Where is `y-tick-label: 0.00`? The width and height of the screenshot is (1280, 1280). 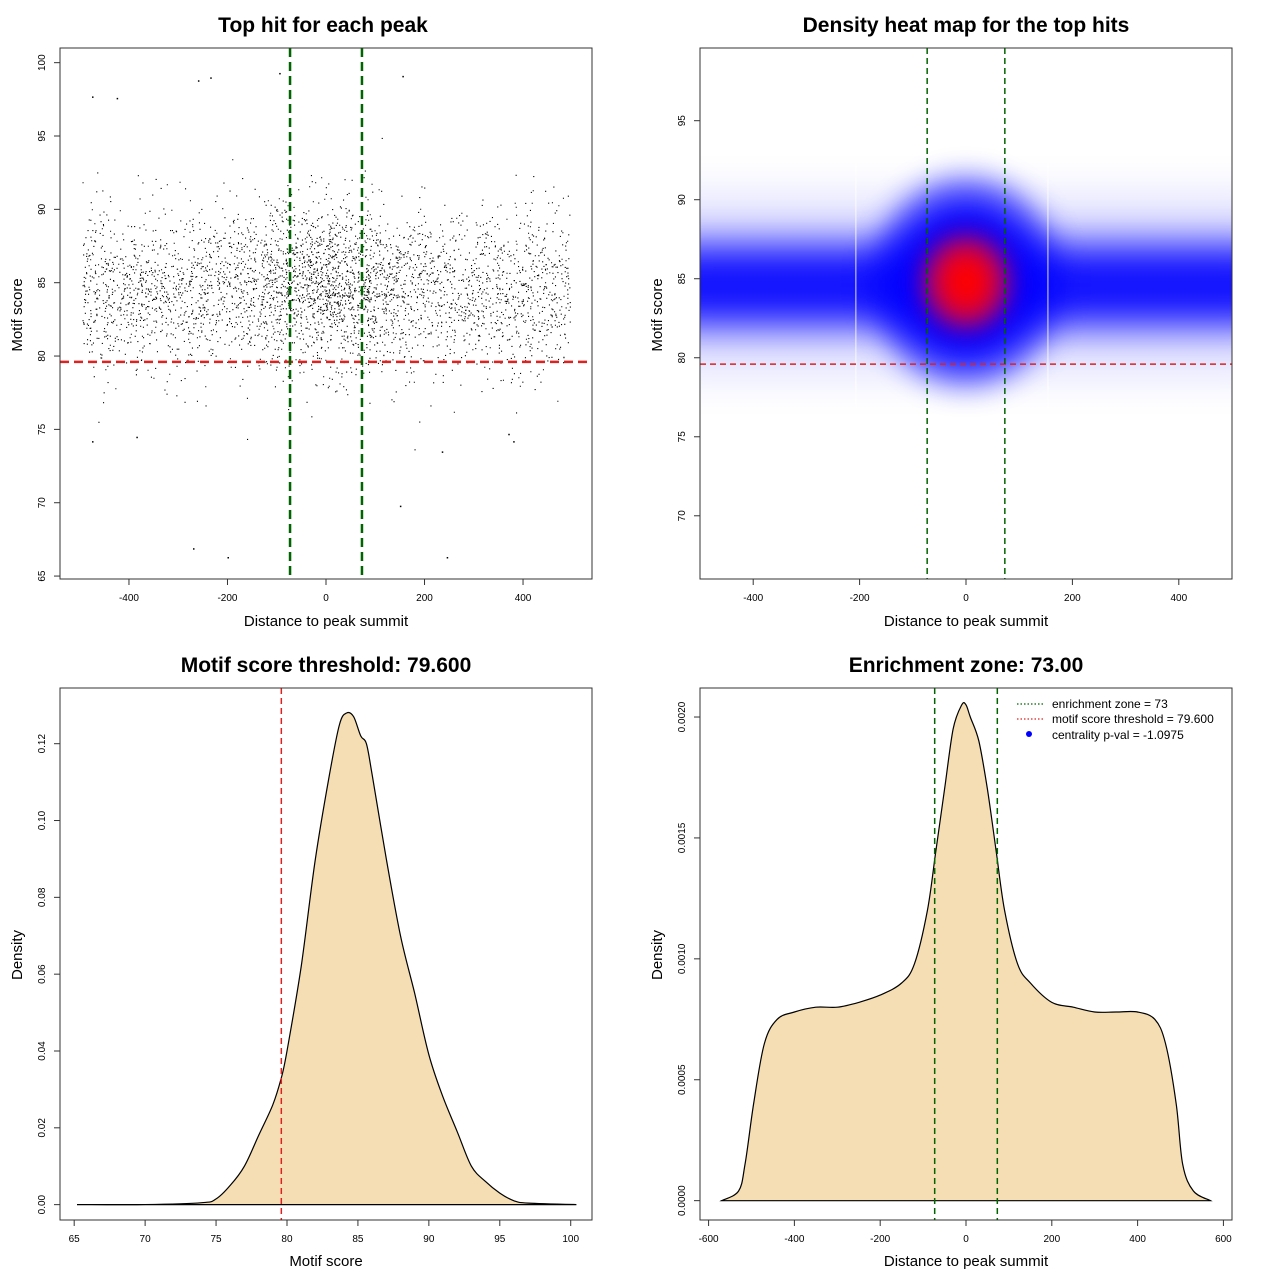 y-tick-label: 0.00 is located at coordinates (42, 1204).